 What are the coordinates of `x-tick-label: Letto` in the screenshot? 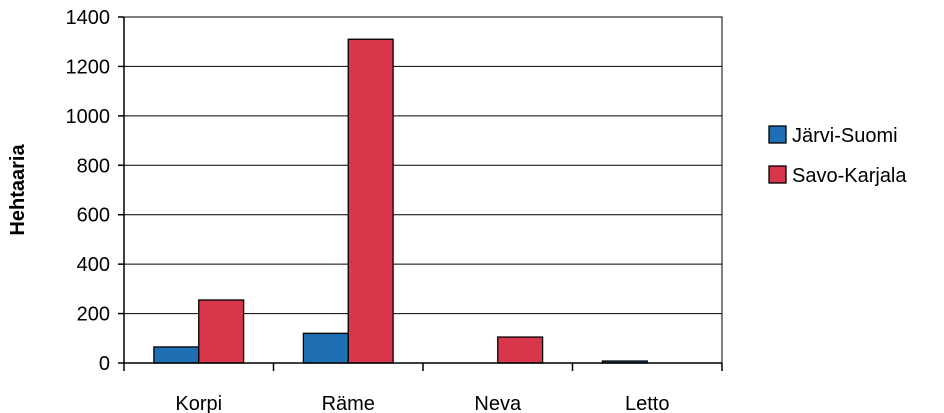 It's located at (647, 403).